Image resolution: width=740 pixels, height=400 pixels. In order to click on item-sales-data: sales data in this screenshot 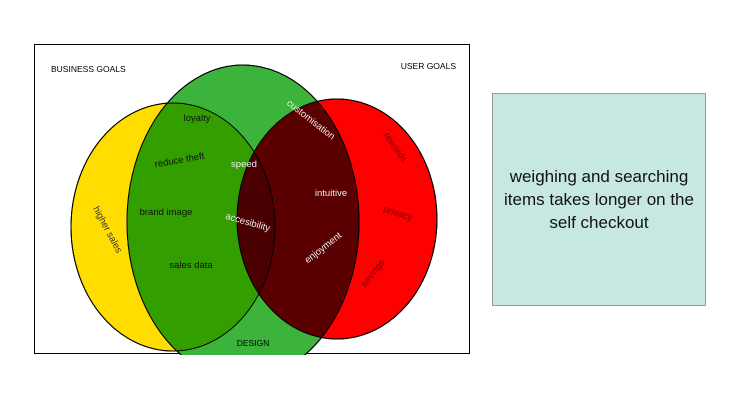, I will do `click(191, 265)`.